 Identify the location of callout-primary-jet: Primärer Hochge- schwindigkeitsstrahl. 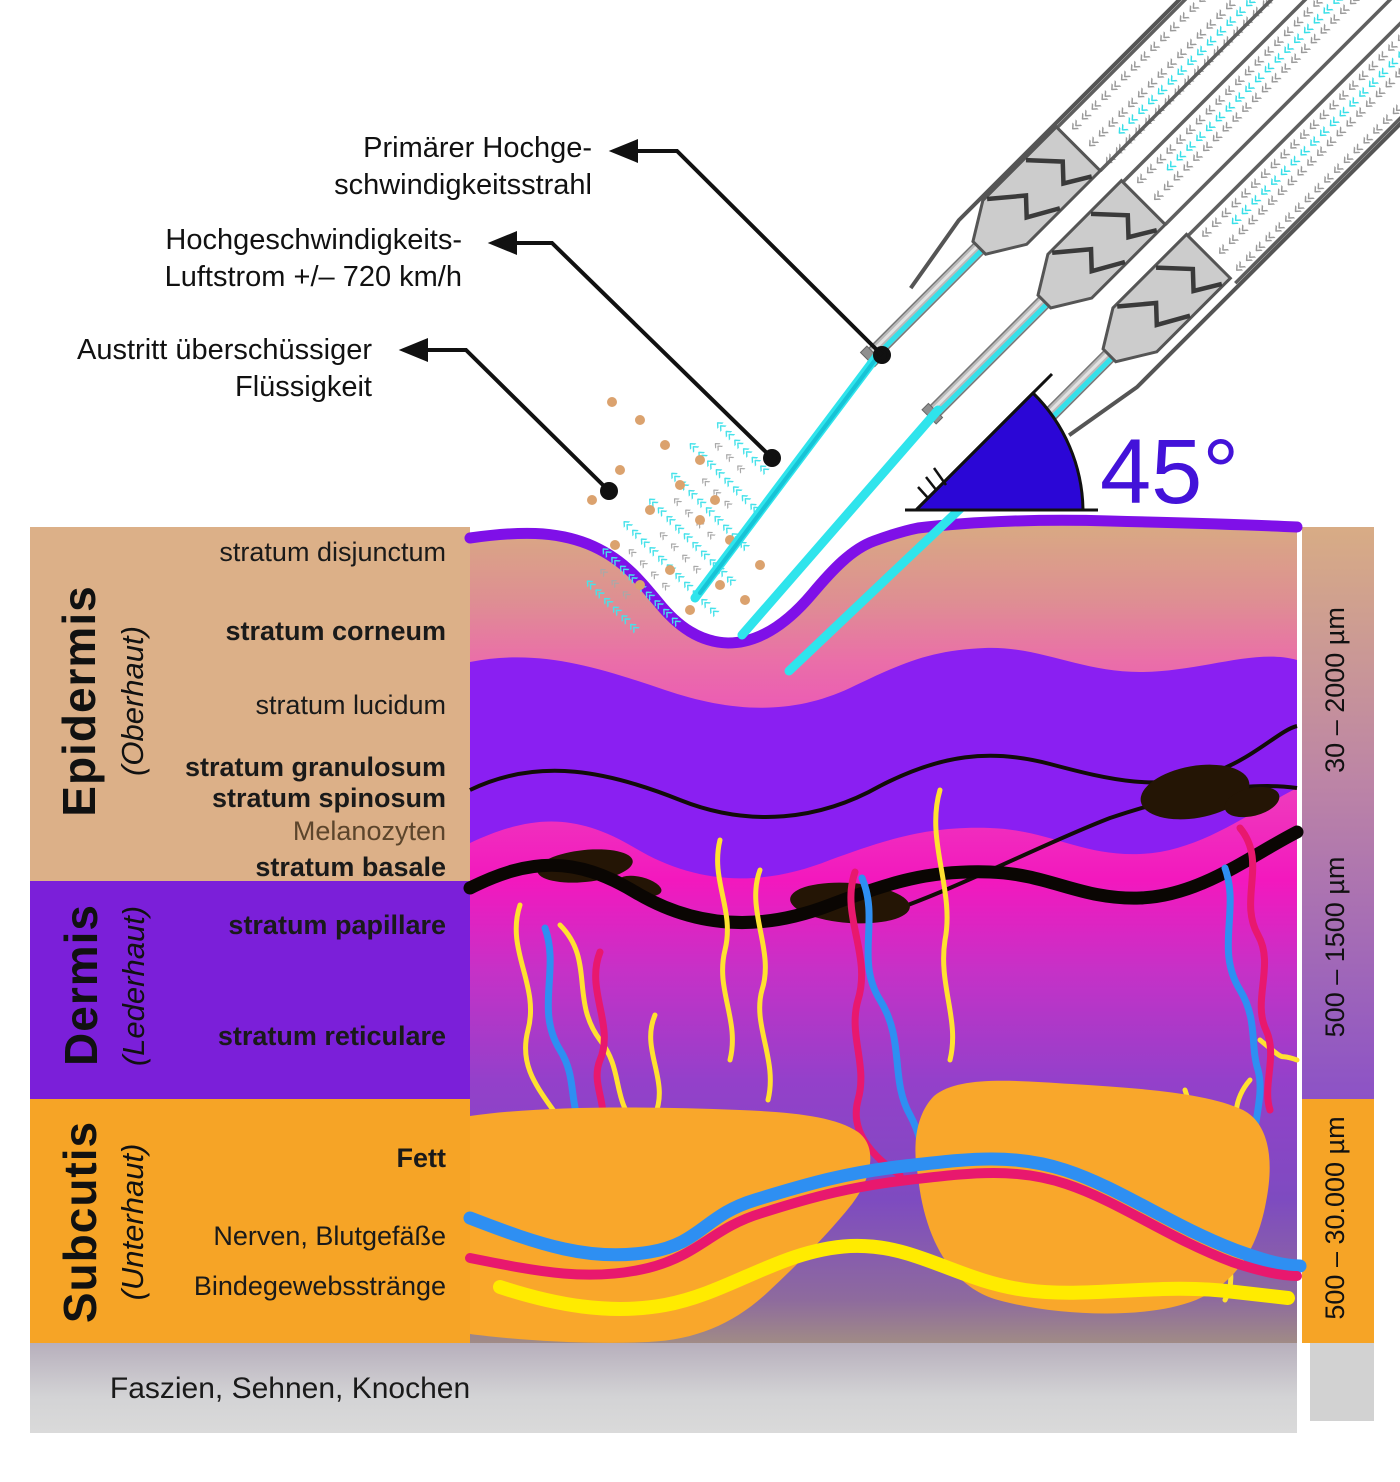
(412, 167).